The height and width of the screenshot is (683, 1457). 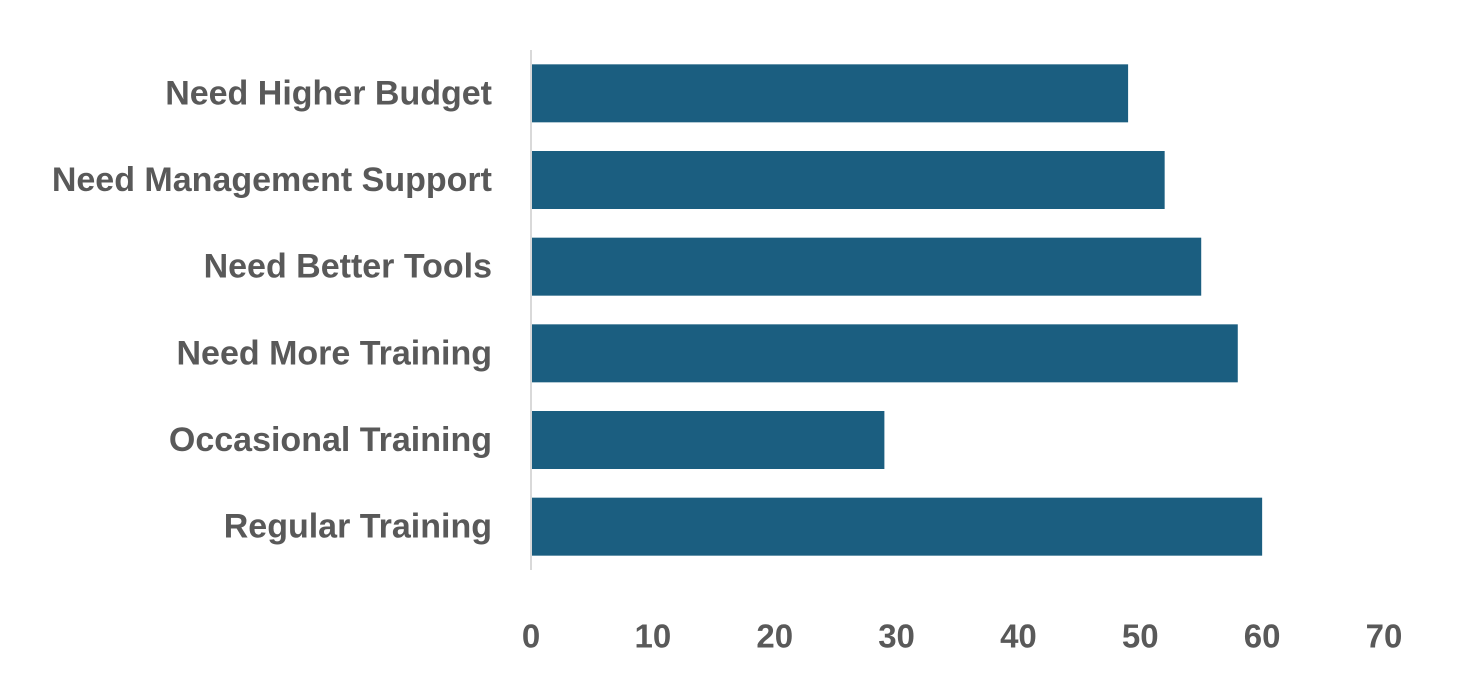 I want to click on bar-occasional-training, so click(x=708, y=440).